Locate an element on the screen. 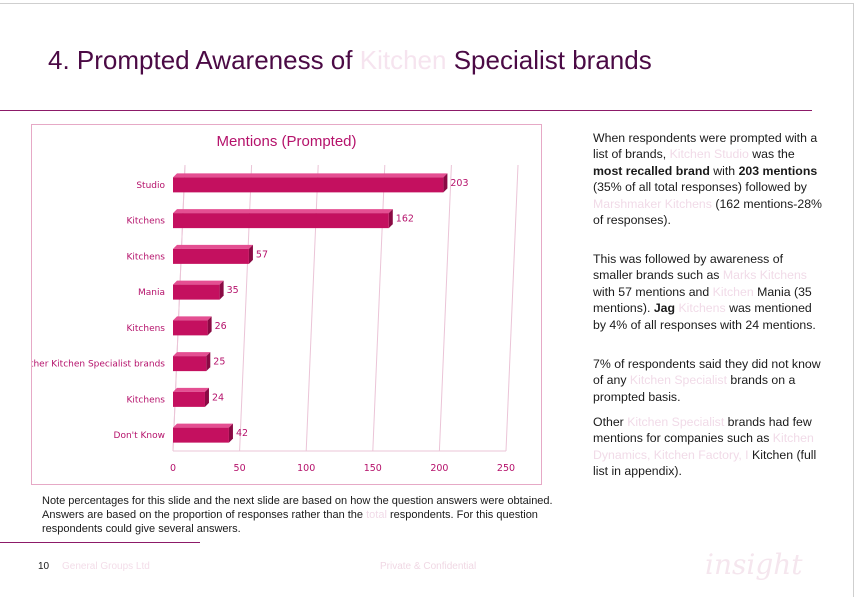 This screenshot has width=856, height=597. p1-brand: Kitchen Studio is located at coordinates (709, 154).